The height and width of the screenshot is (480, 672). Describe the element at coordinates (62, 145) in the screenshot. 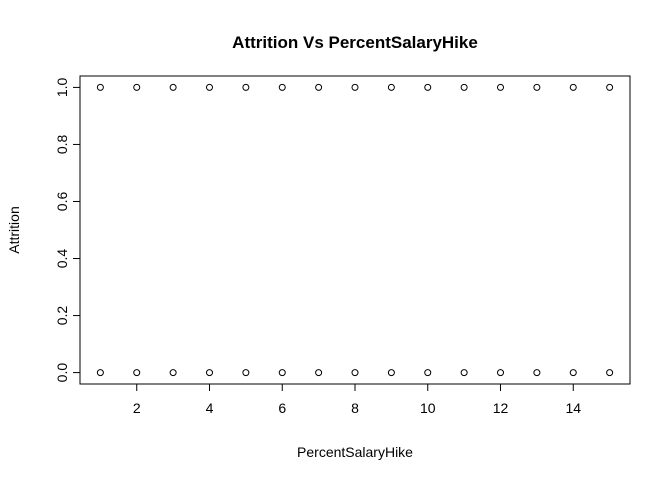

I see `y-tick-label: 0.8` at that location.